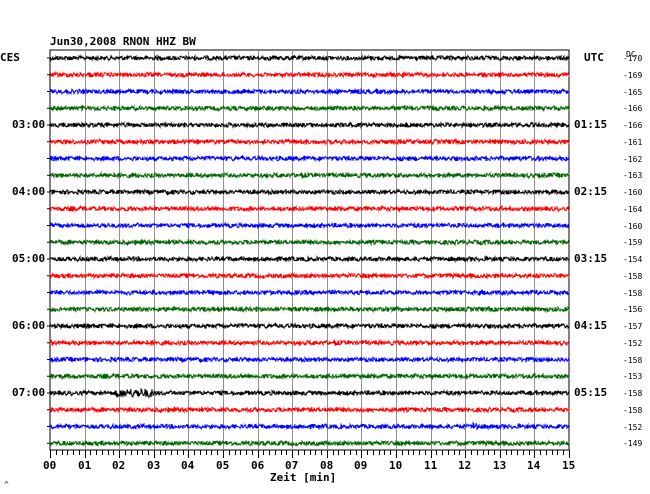 The image size is (650, 494). I want to click on left-hour-label: 06:00, so click(29, 325).